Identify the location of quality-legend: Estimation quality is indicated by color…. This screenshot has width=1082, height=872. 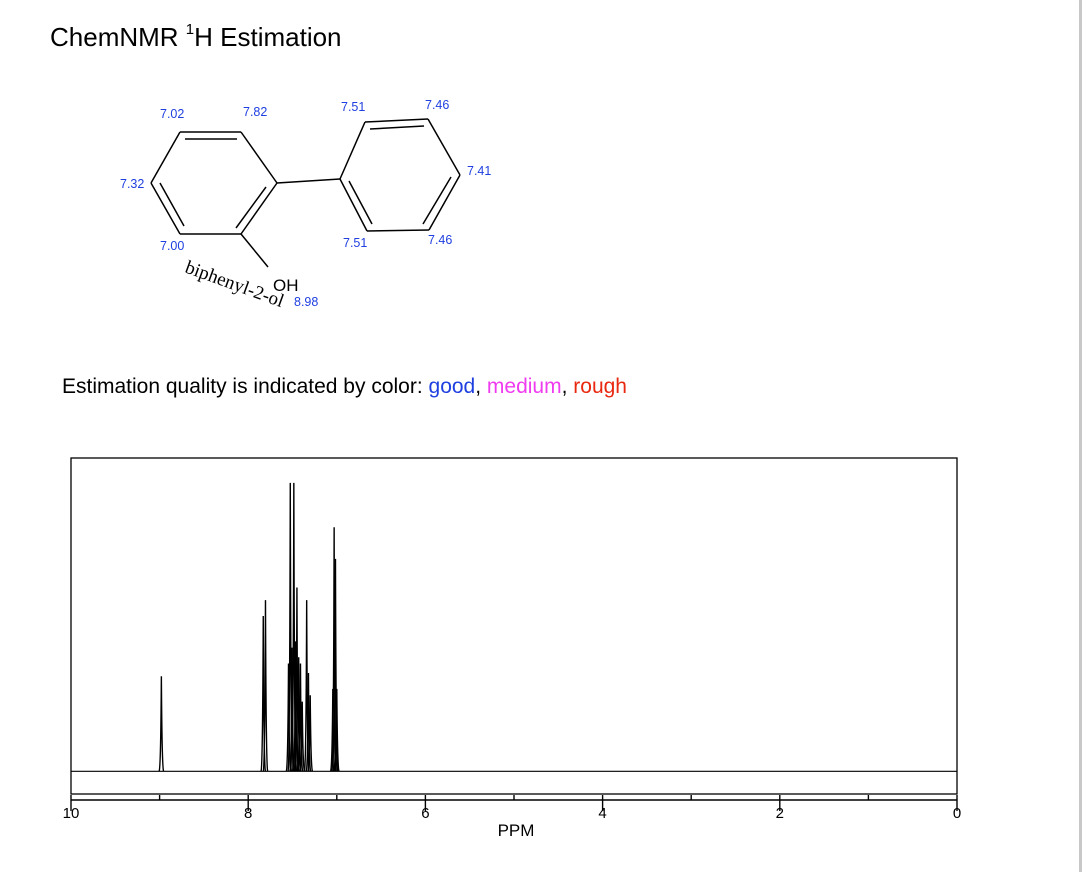
(344, 387).